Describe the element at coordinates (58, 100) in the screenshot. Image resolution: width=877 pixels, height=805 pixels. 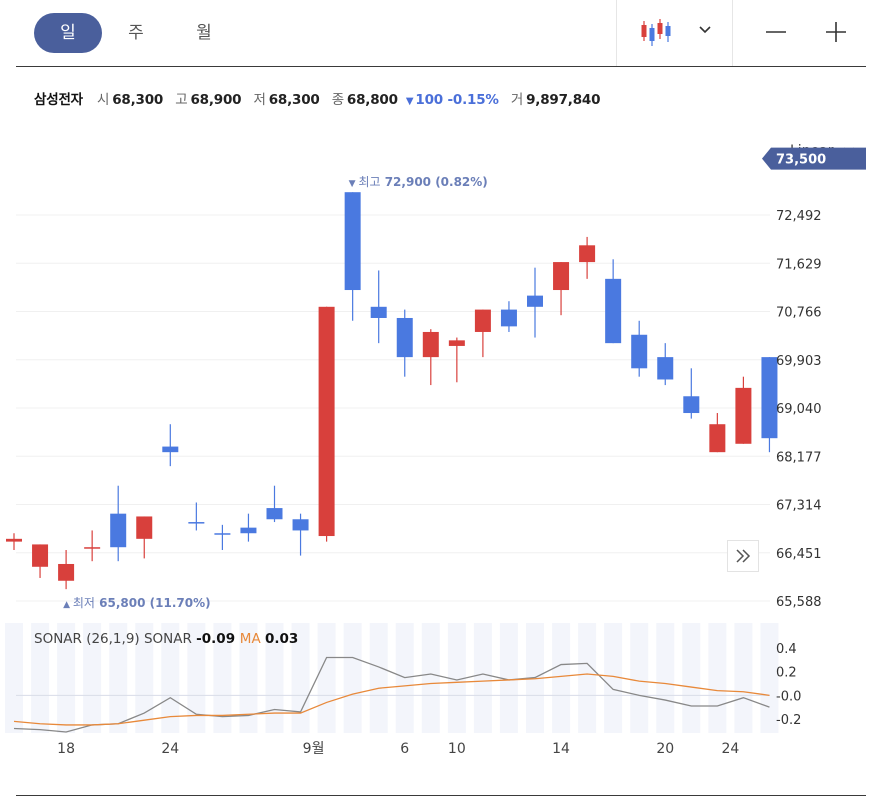
I see `stock-name: 삼성전자` at that location.